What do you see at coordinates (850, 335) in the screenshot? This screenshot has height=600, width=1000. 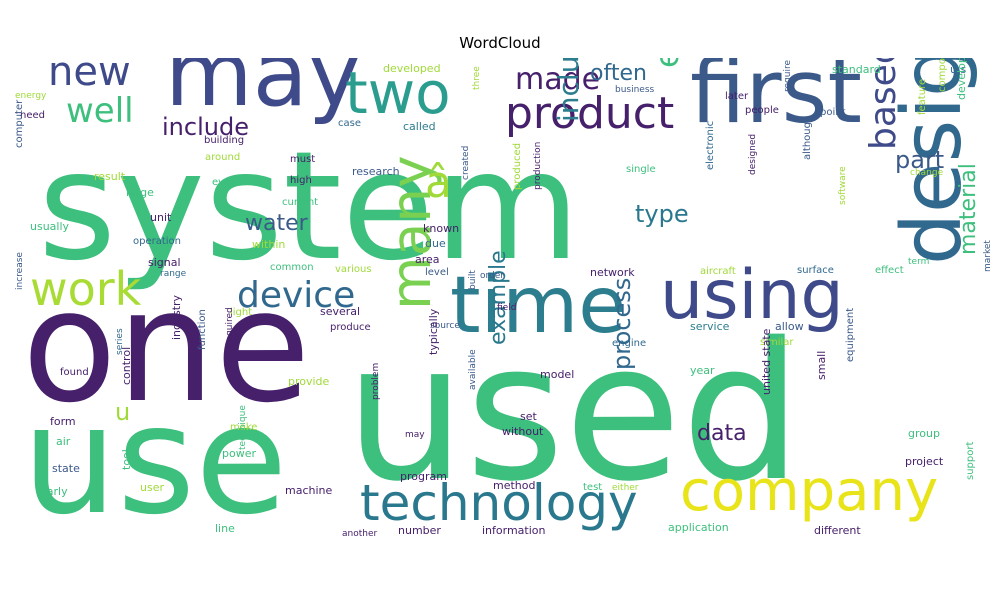 I see `word-equipment: equipment` at bounding box center [850, 335].